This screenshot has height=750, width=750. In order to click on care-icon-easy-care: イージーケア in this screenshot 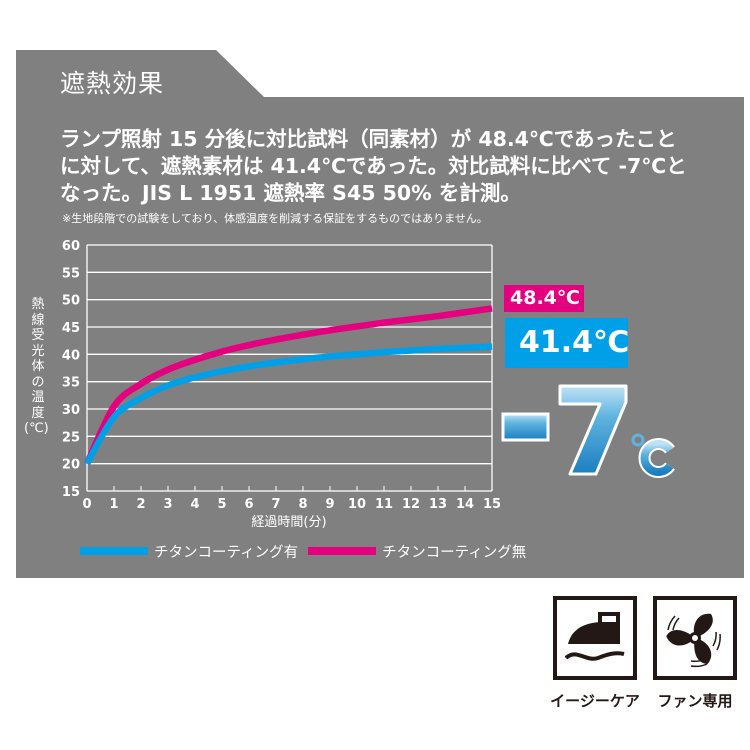, I will do `click(595, 653)`.